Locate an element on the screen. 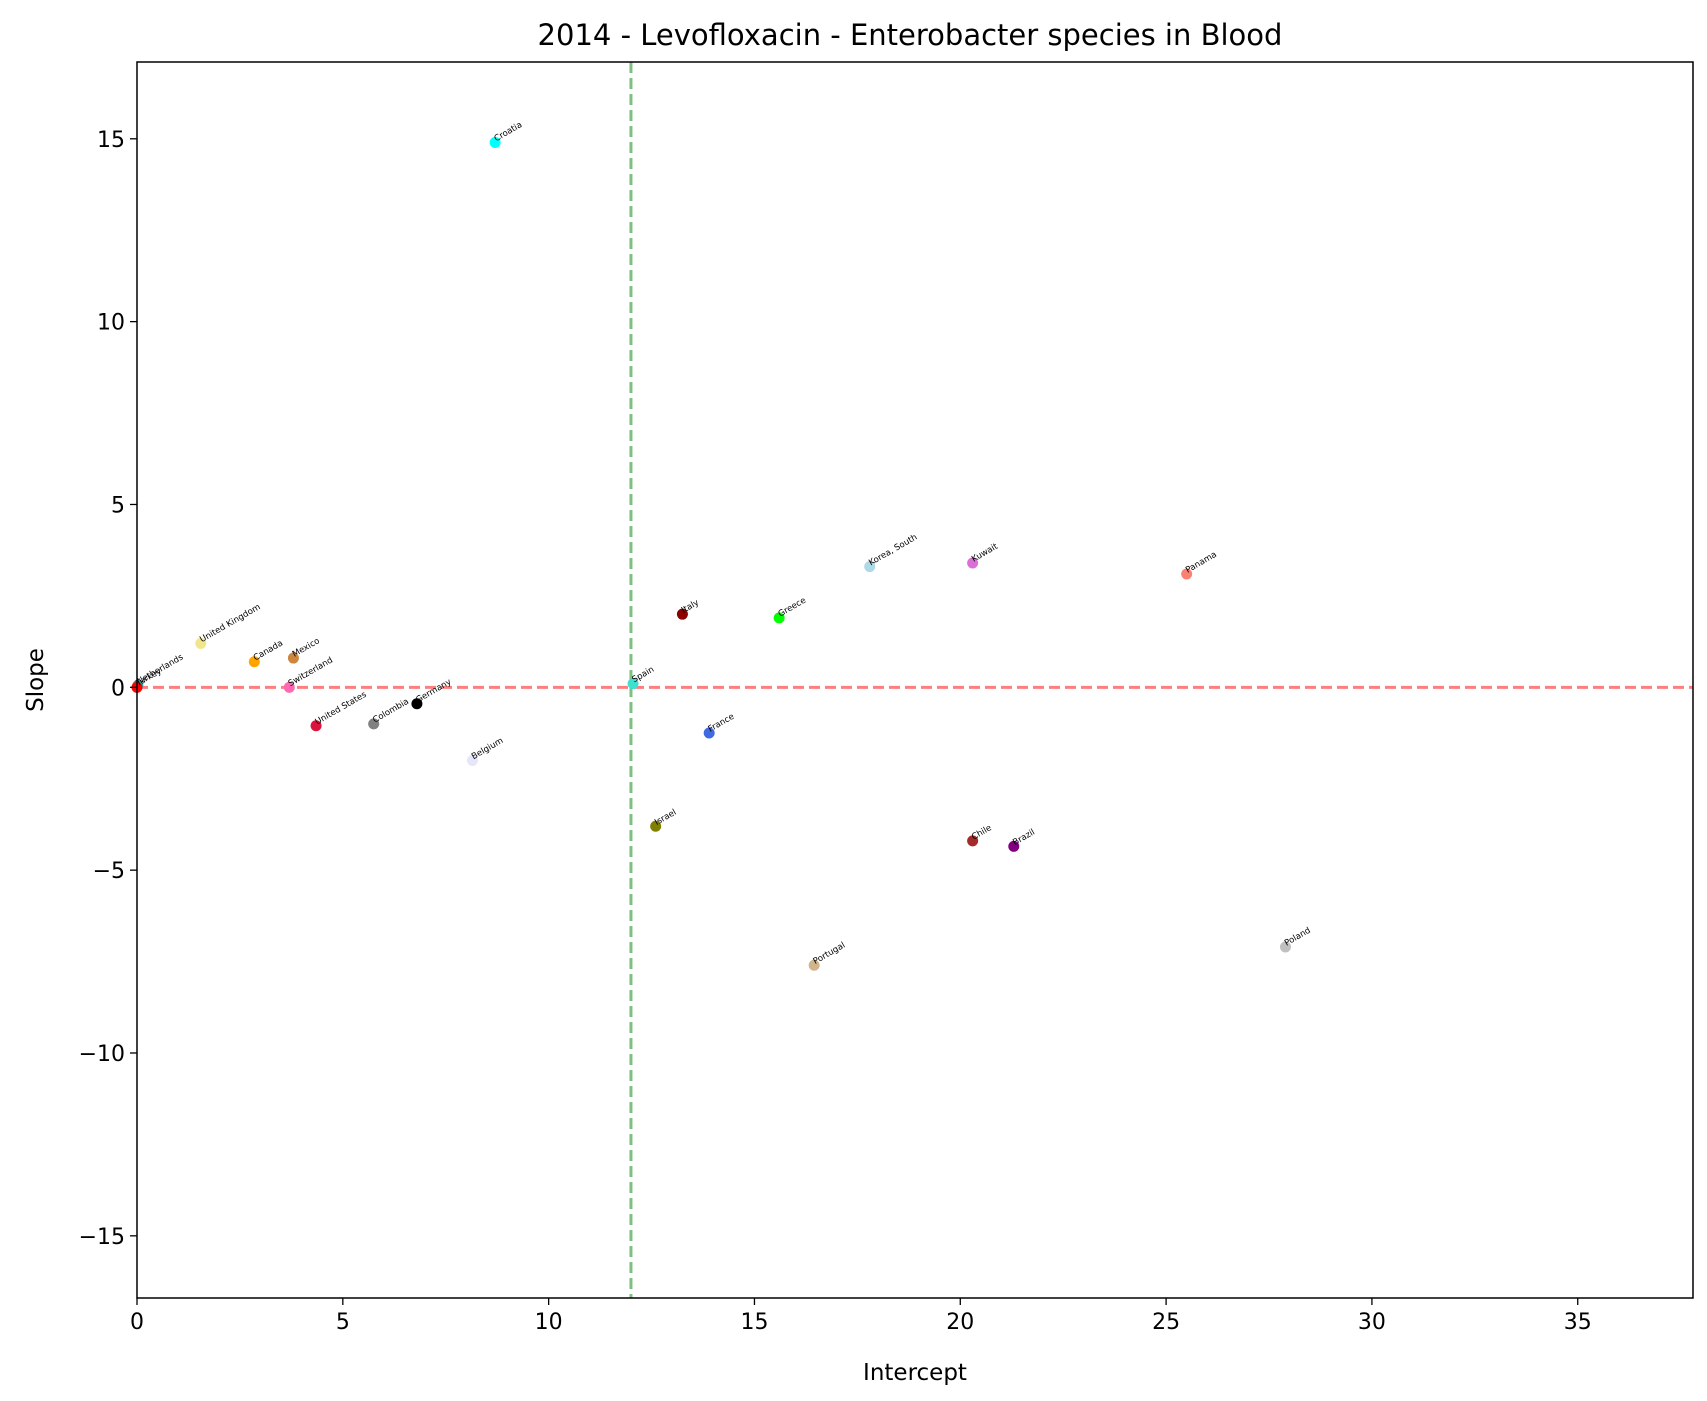 This screenshot has height=1401, width=1707. x-tick-label: 35 is located at coordinates (1578, 1322).